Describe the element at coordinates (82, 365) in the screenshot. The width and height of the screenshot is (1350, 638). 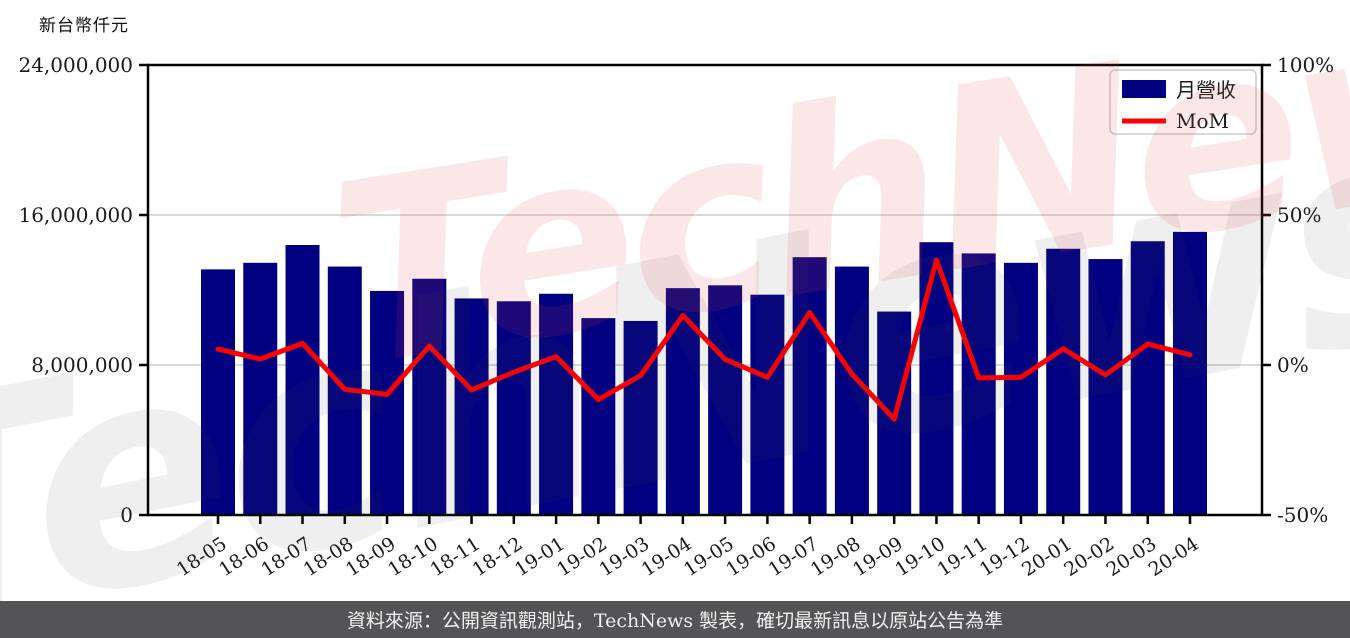
I see `left-tick-label: 8,000,000` at that location.